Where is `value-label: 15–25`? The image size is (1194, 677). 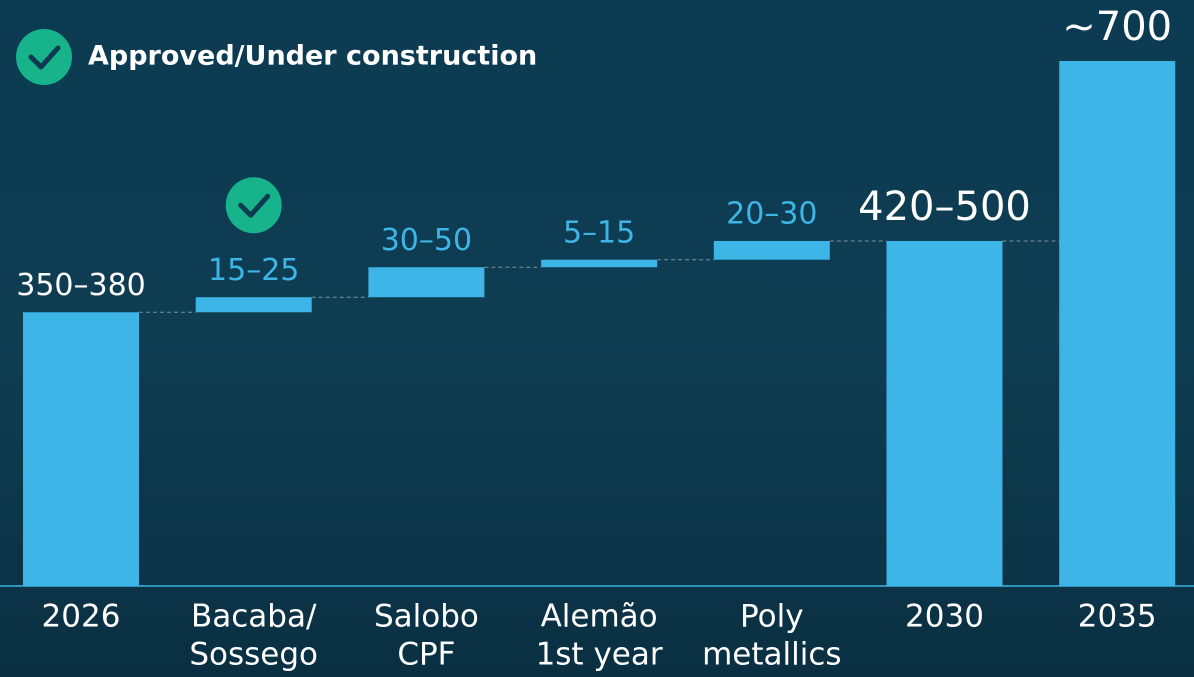
value-label: 15–25 is located at coordinates (253, 270).